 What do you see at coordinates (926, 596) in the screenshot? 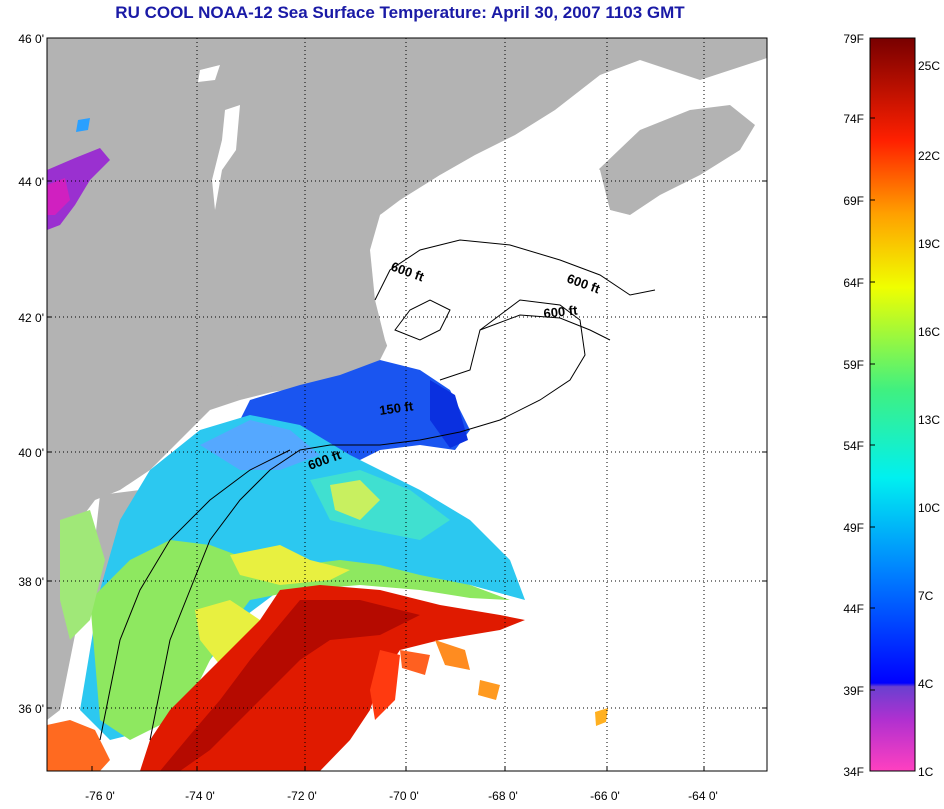
I see `colorbar-label-c: 7C` at bounding box center [926, 596].